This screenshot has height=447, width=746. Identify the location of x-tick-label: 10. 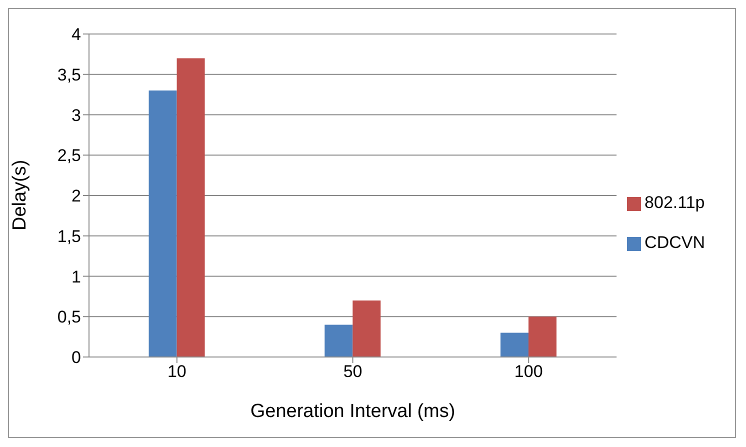
(176, 372).